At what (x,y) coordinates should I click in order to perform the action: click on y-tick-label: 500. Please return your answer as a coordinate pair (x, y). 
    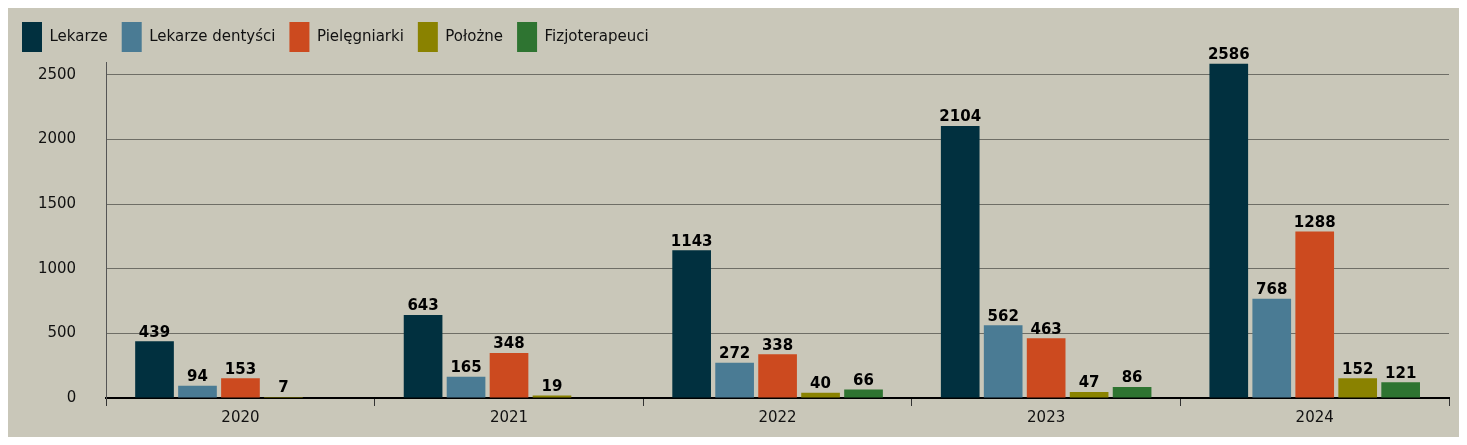
    Looking at the image, I should click on (62, 332).